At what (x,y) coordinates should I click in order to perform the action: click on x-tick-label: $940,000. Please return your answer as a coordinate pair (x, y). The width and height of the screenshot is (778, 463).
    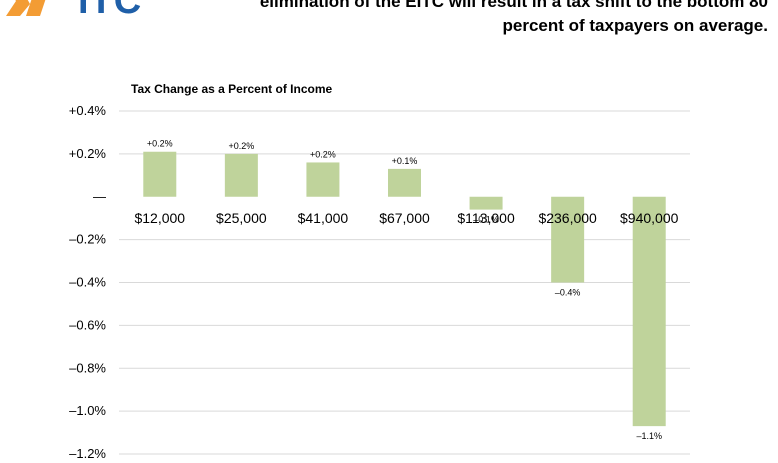
    Looking at the image, I should click on (649, 218).